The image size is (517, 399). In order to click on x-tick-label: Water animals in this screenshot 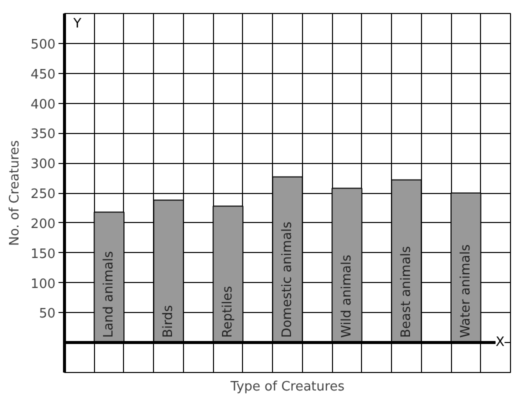, I will do `click(466, 291)`.